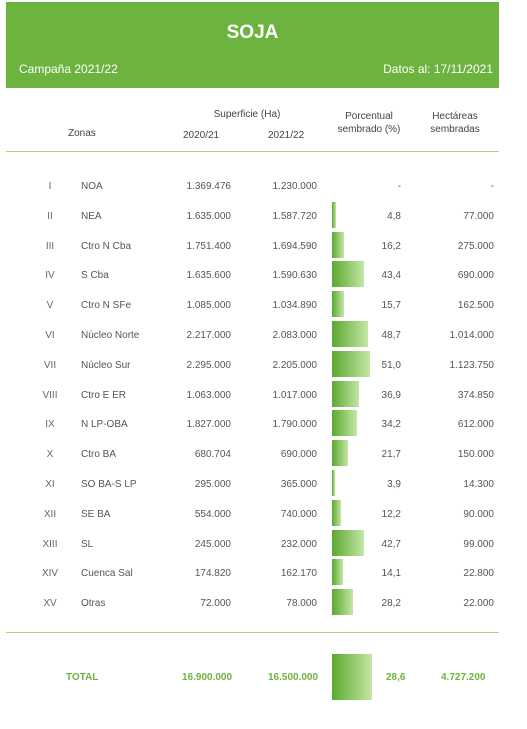 This screenshot has width=527, height=729. I want to click on hectares-sown: 150.000, so click(475, 454).